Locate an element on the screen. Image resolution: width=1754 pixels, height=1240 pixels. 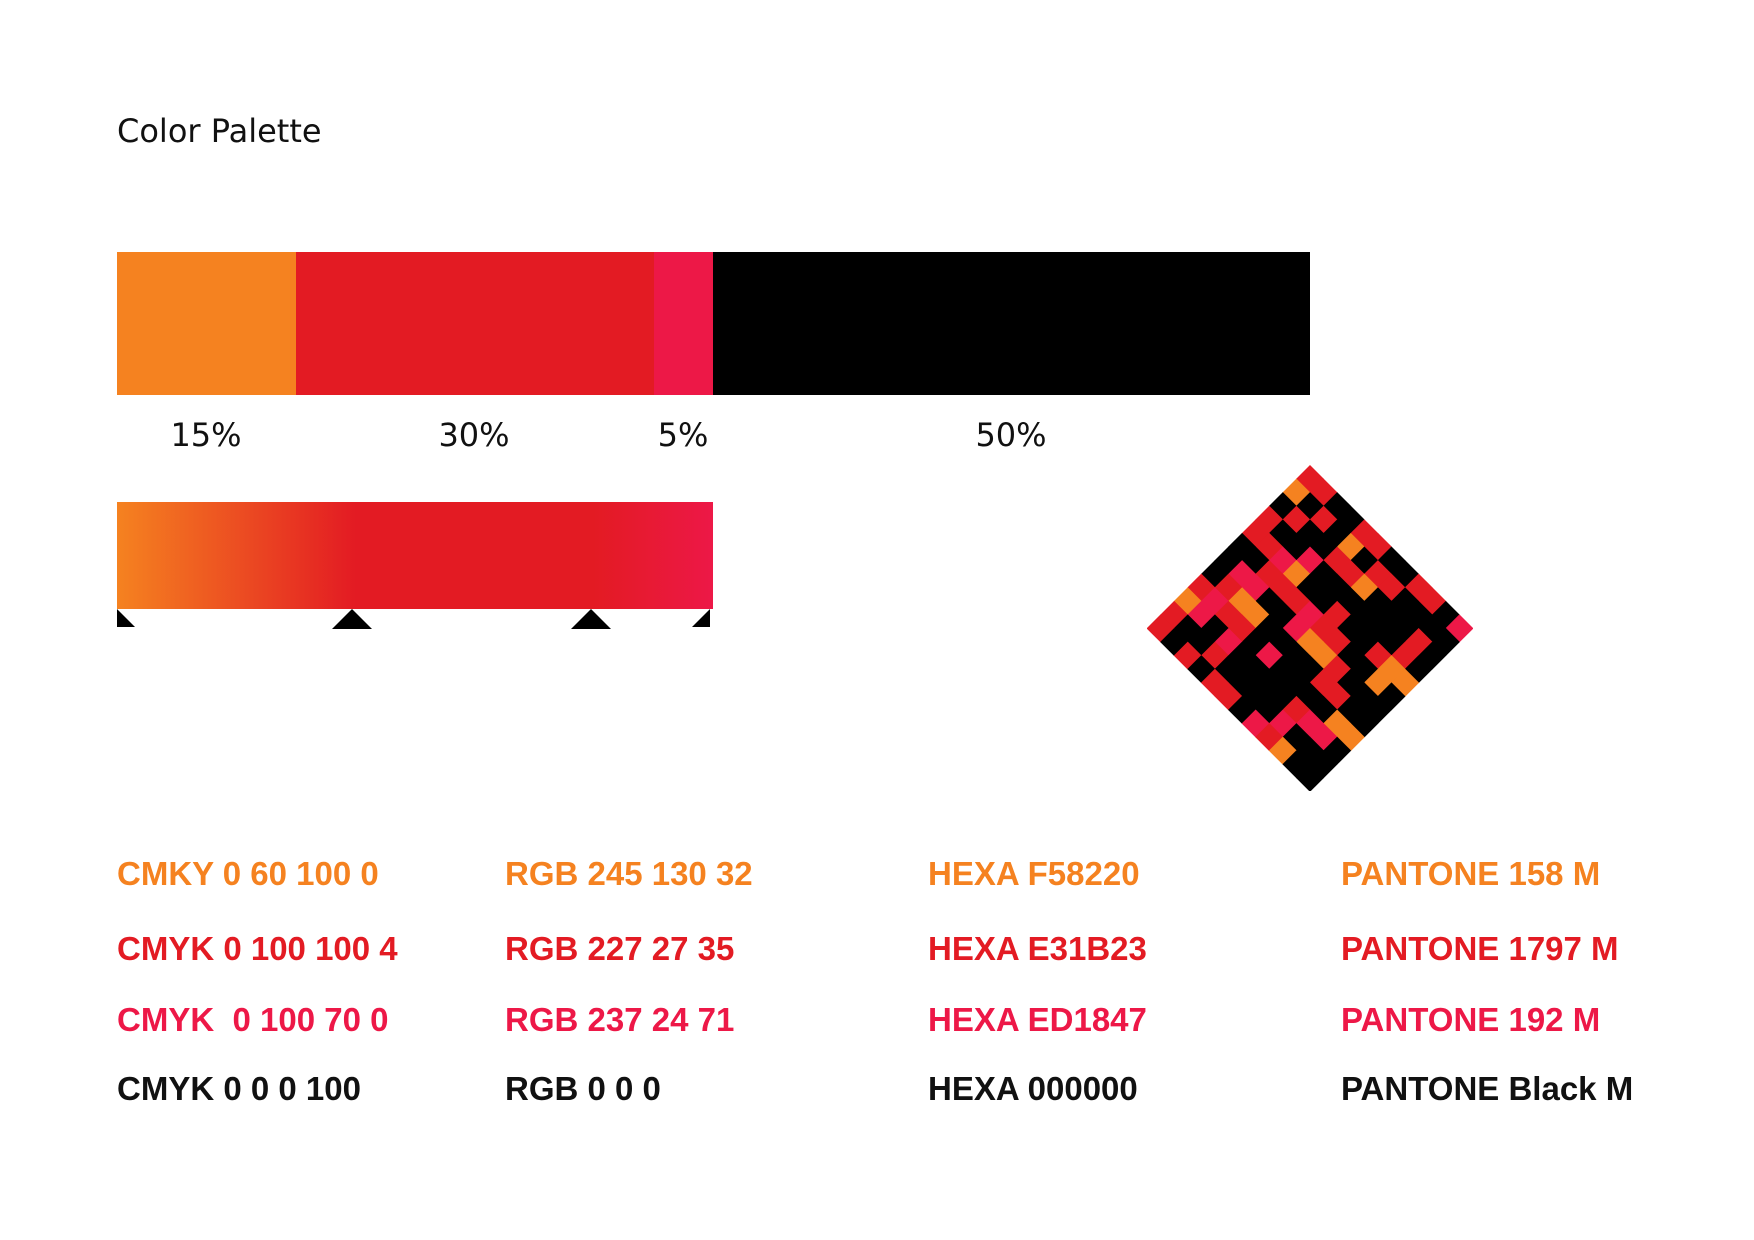
mosaic-graphic is located at coordinates (1310, 628).